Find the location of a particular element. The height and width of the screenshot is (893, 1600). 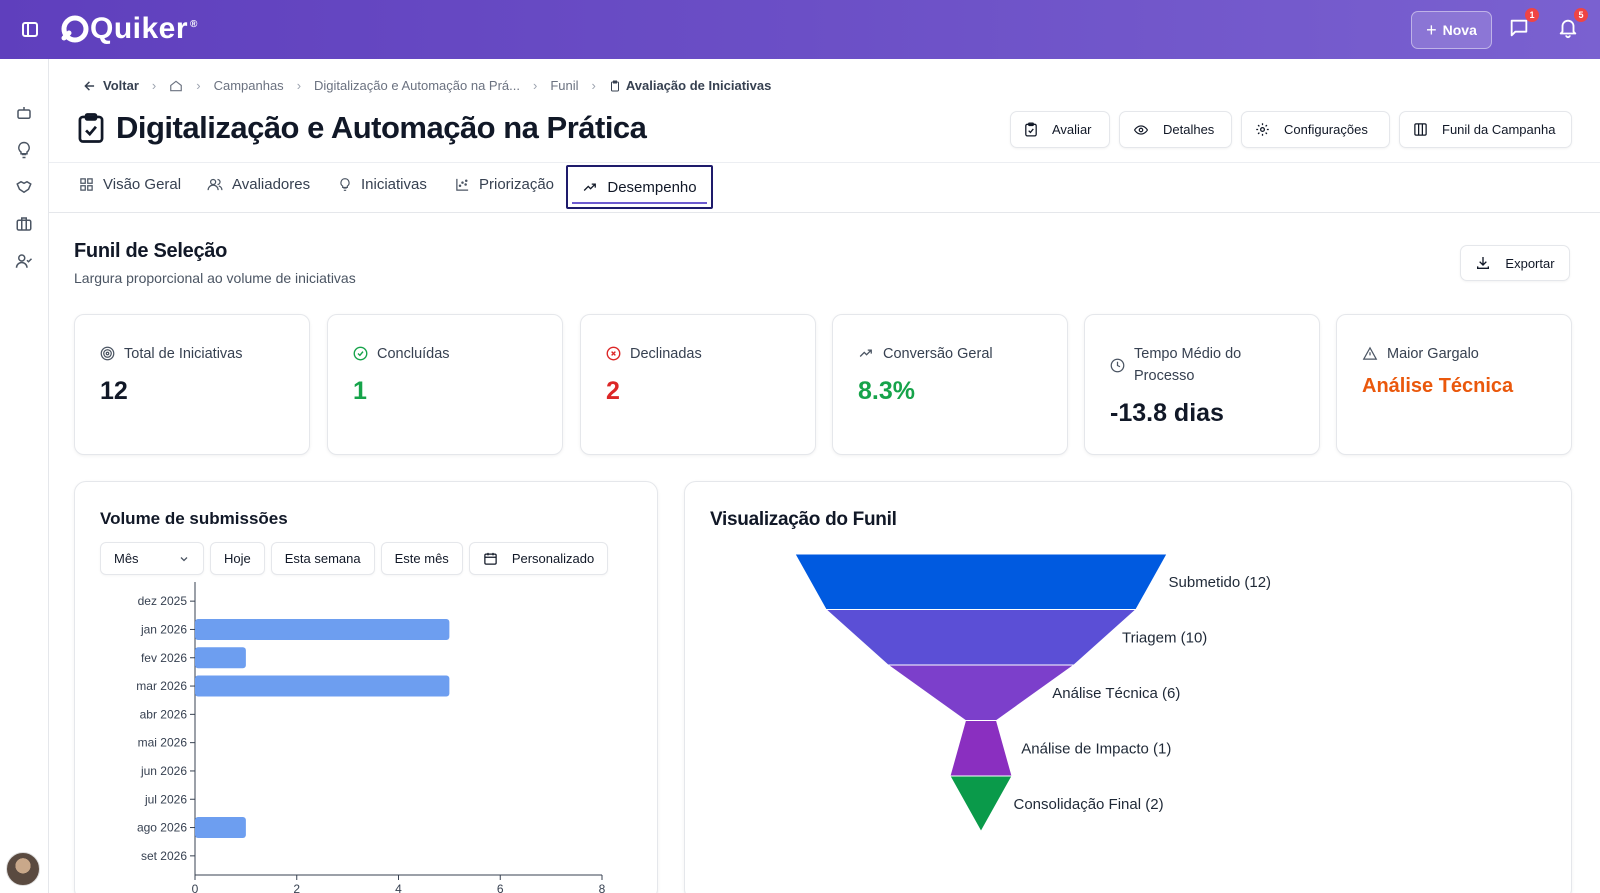

y-tick-label: mar 2026 is located at coordinates (161, 686).